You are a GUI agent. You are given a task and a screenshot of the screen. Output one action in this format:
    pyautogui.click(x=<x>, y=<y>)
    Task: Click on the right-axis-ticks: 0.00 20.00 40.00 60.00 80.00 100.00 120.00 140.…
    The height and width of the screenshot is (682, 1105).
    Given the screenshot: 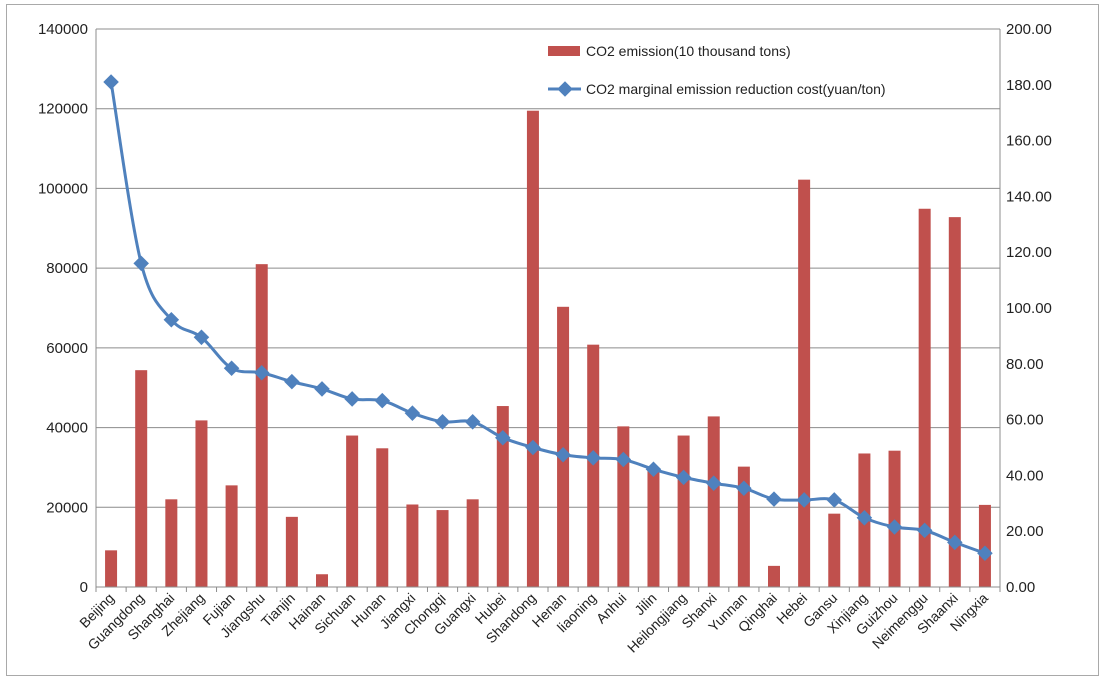 What is the action you would take?
    pyautogui.click(x=1029, y=308)
    